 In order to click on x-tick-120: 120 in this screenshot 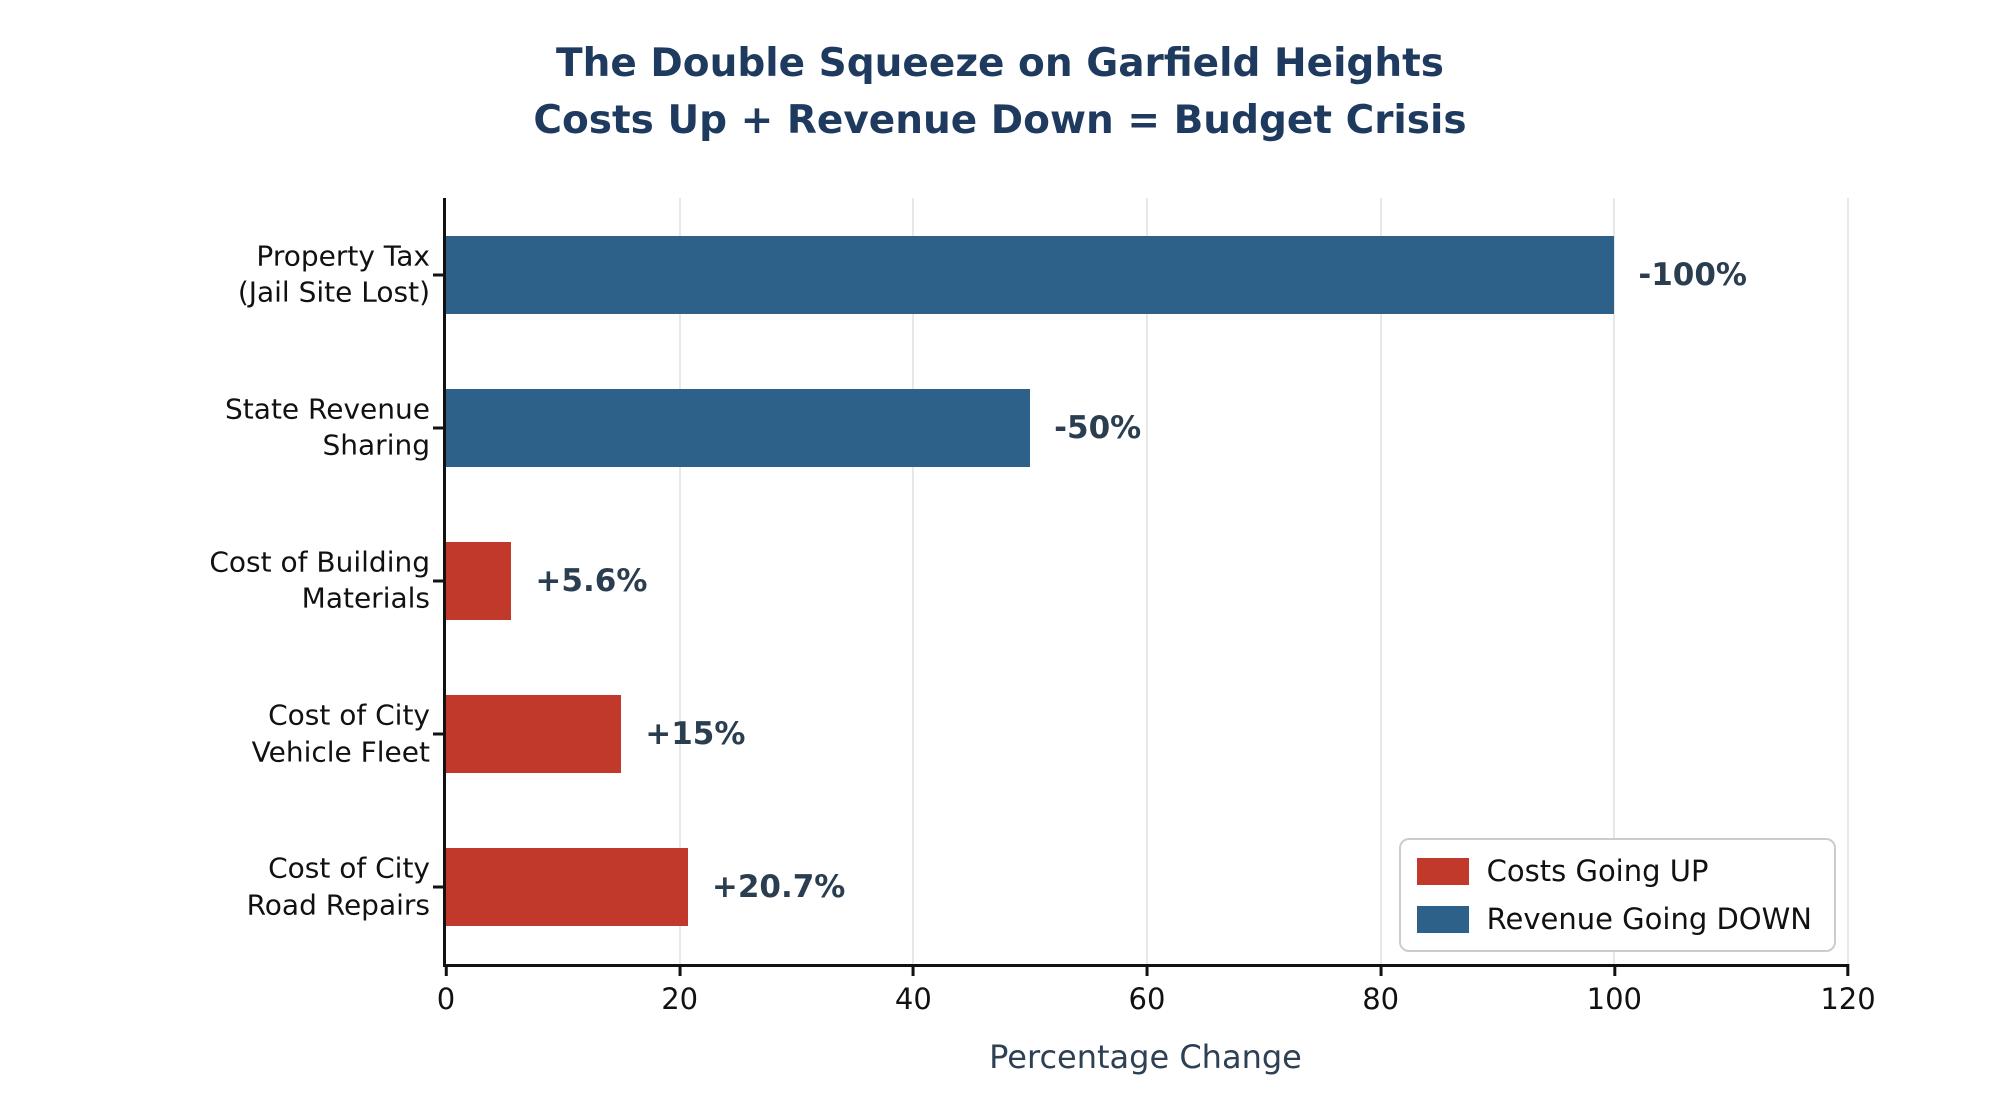, I will do `click(1848, 990)`.